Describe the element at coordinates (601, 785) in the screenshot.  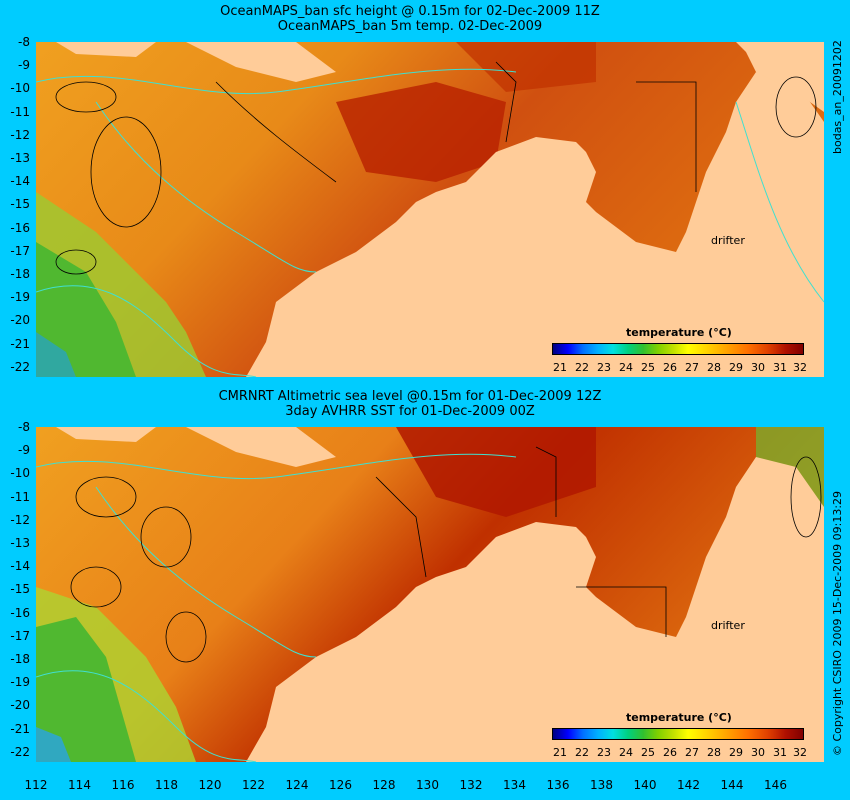
I see `x-tick-label: 138` at that location.